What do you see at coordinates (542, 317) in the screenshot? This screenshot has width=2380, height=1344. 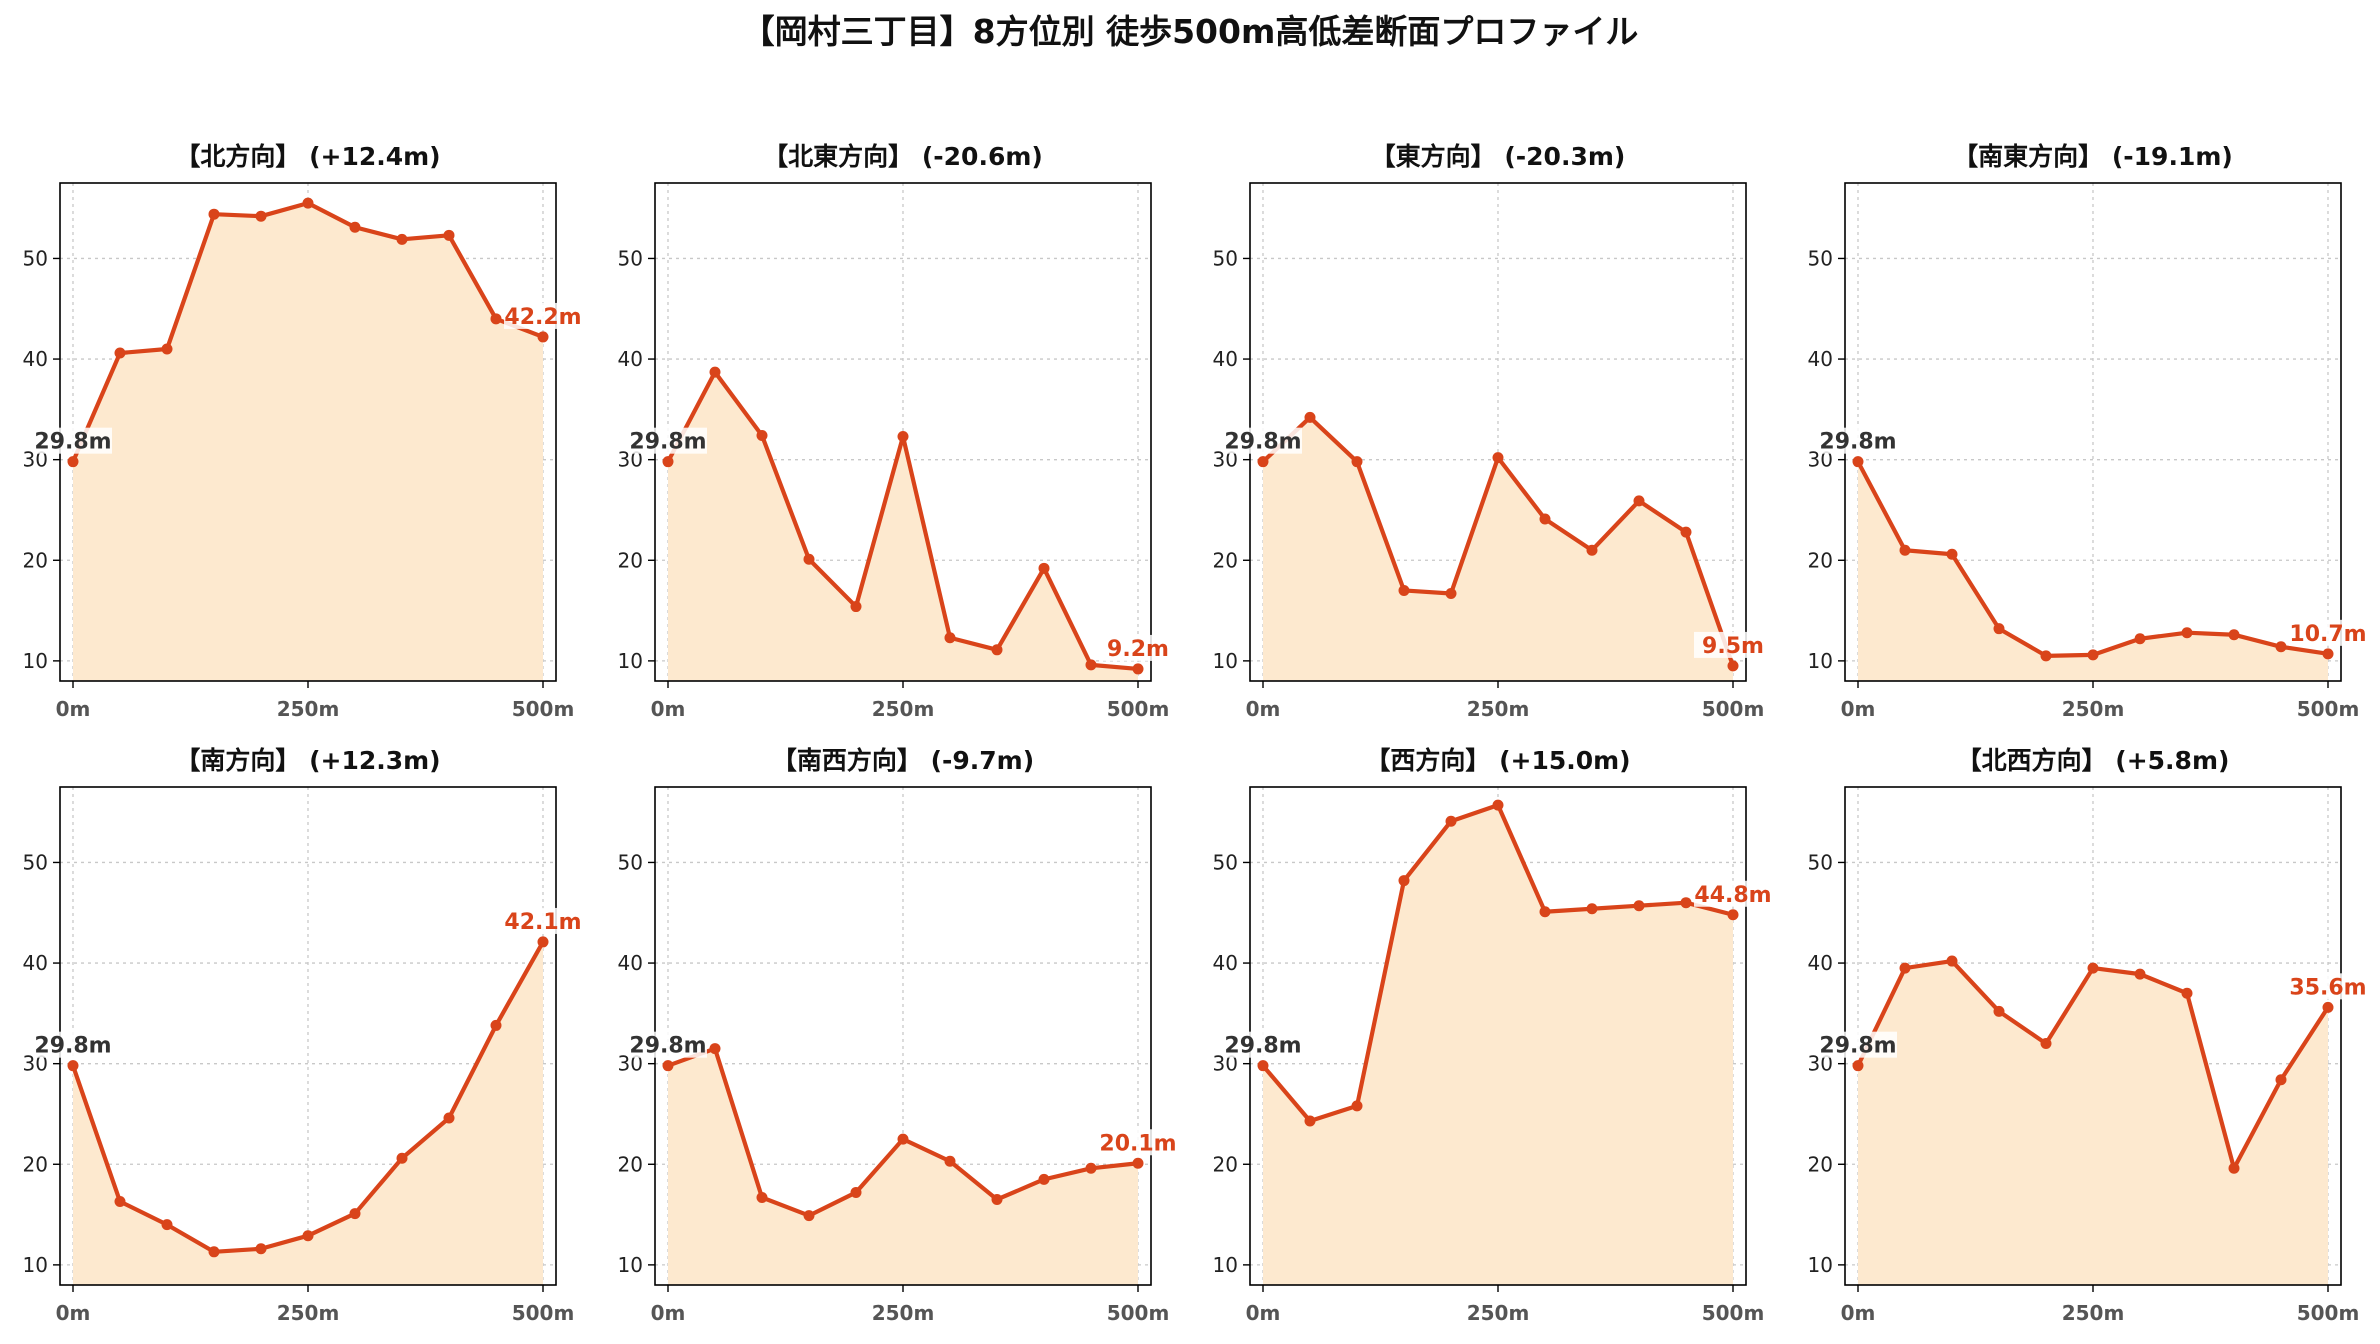 I see `end-label-text: 42.2m` at bounding box center [542, 317].